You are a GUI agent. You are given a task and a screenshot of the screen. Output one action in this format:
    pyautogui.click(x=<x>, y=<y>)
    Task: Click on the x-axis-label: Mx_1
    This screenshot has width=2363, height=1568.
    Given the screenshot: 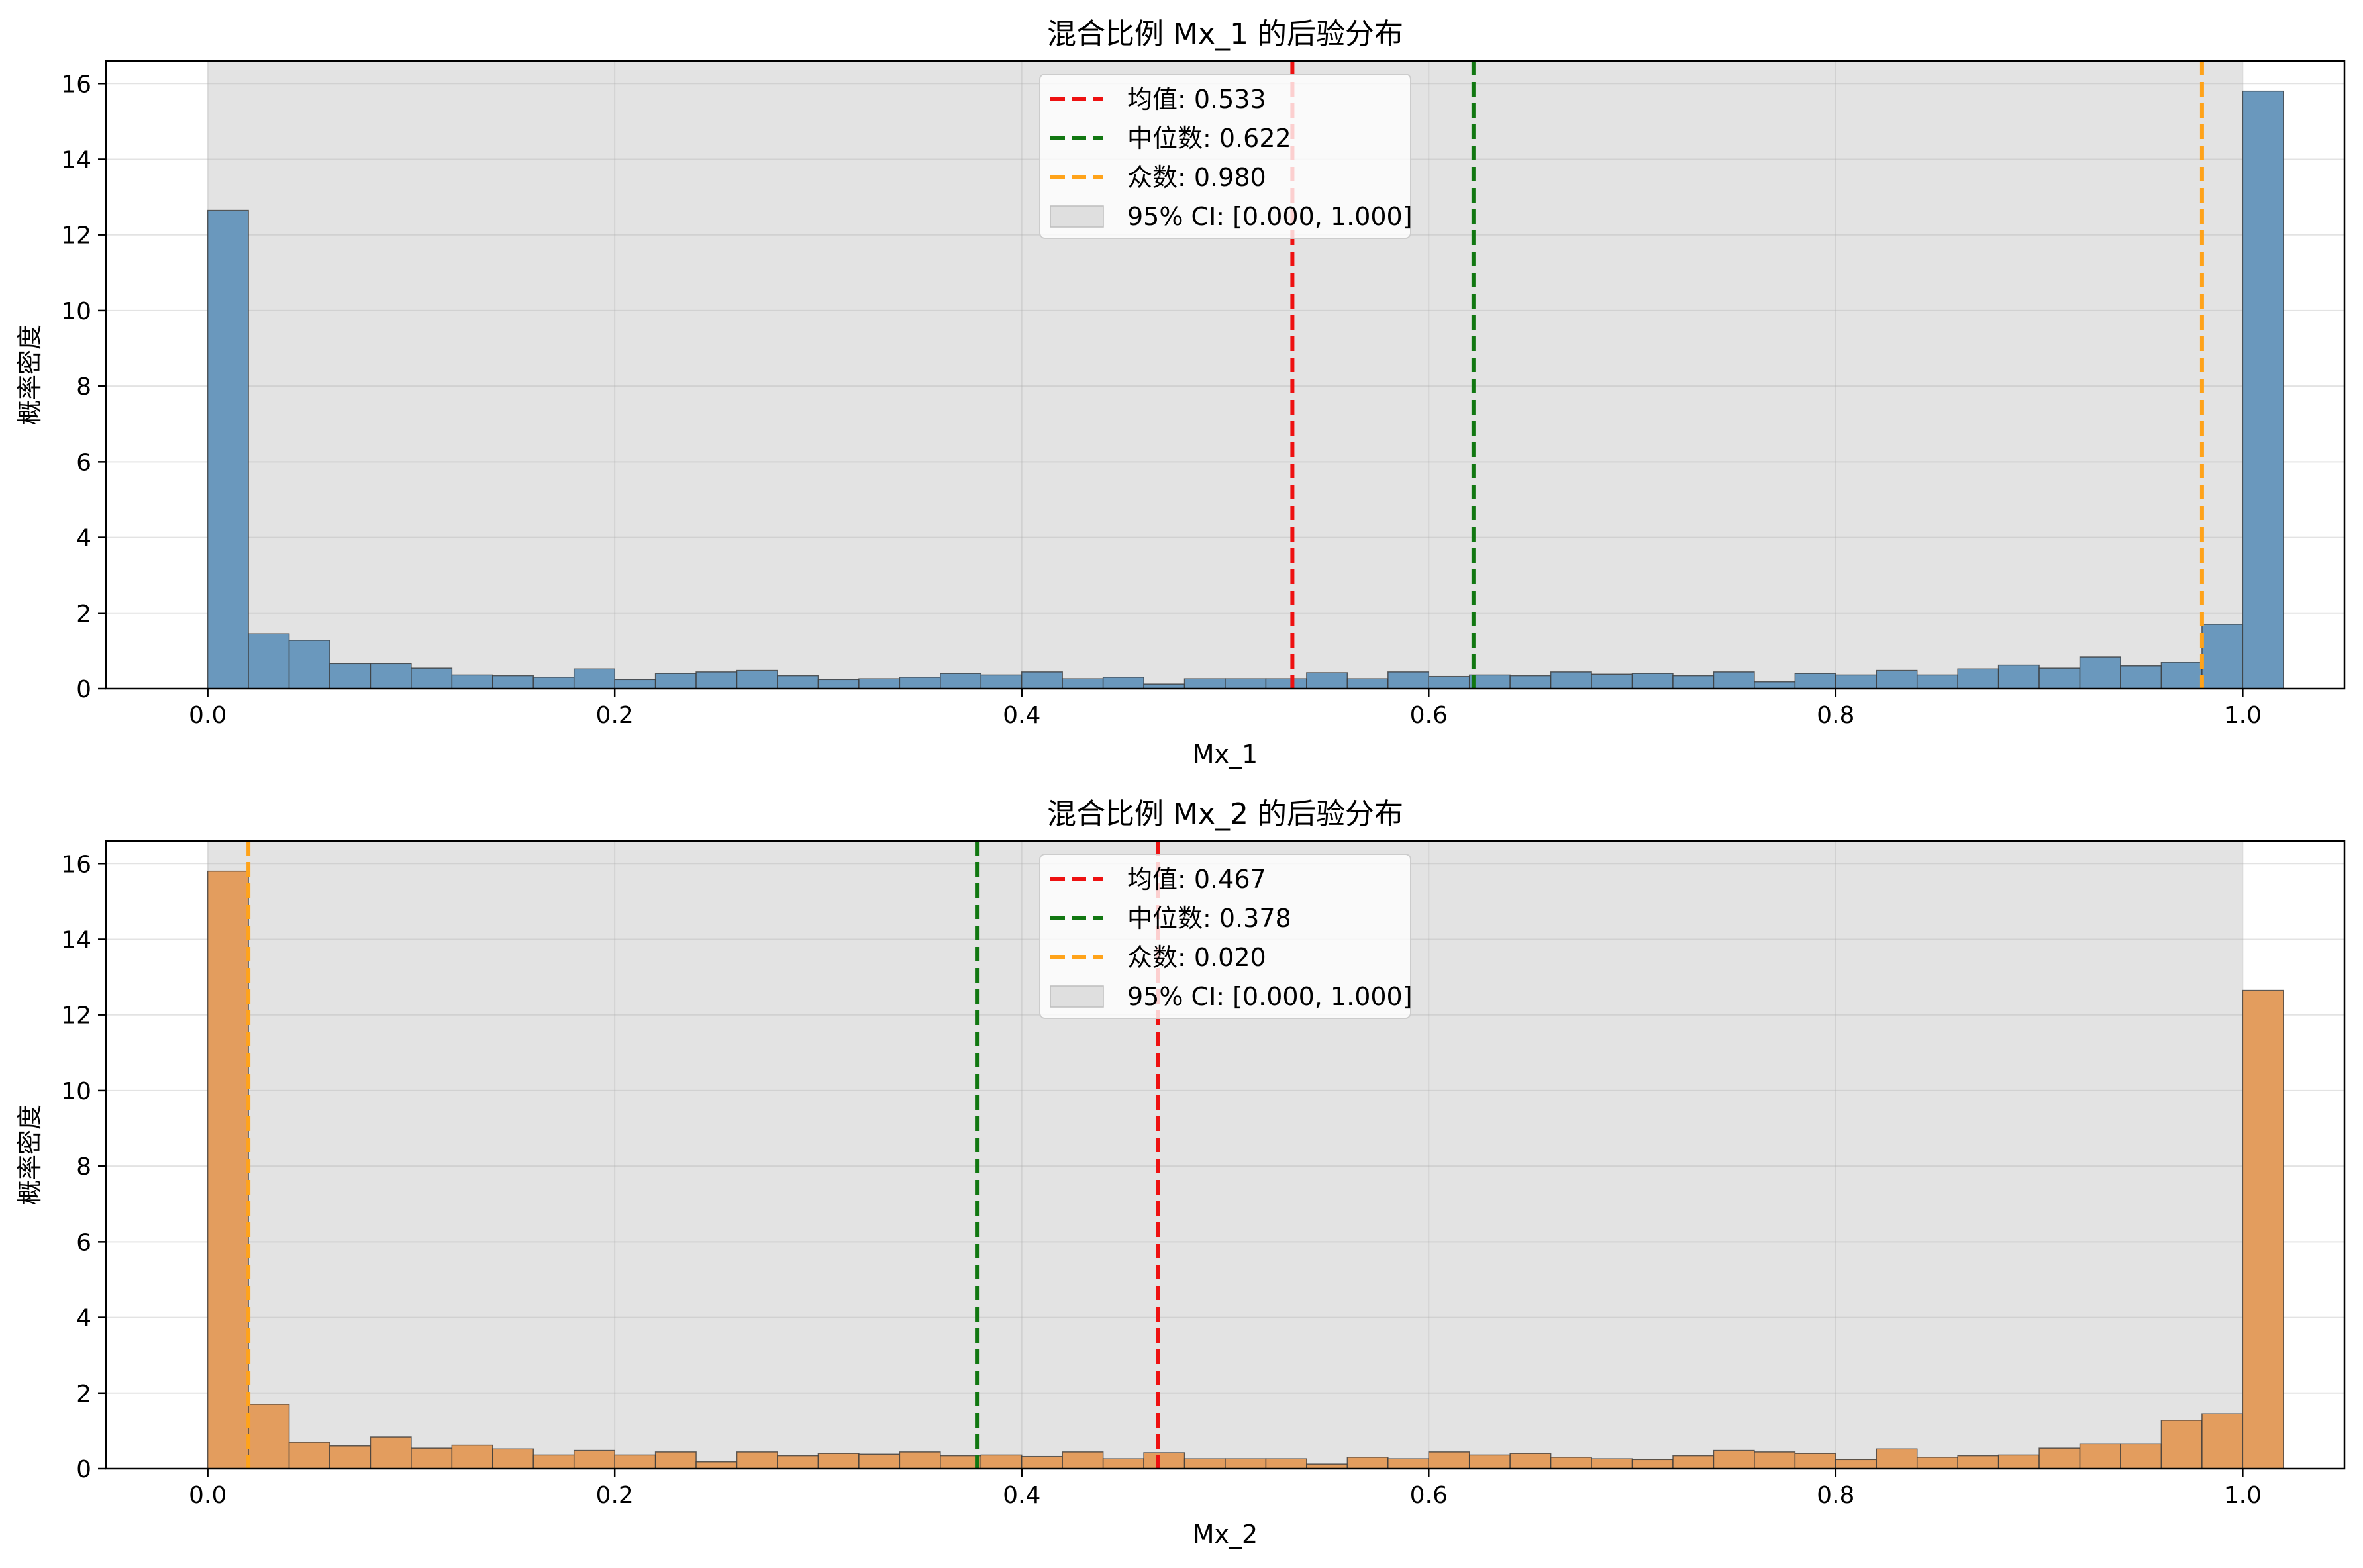 What is the action you would take?
    pyautogui.click(x=1225, y=754)
    